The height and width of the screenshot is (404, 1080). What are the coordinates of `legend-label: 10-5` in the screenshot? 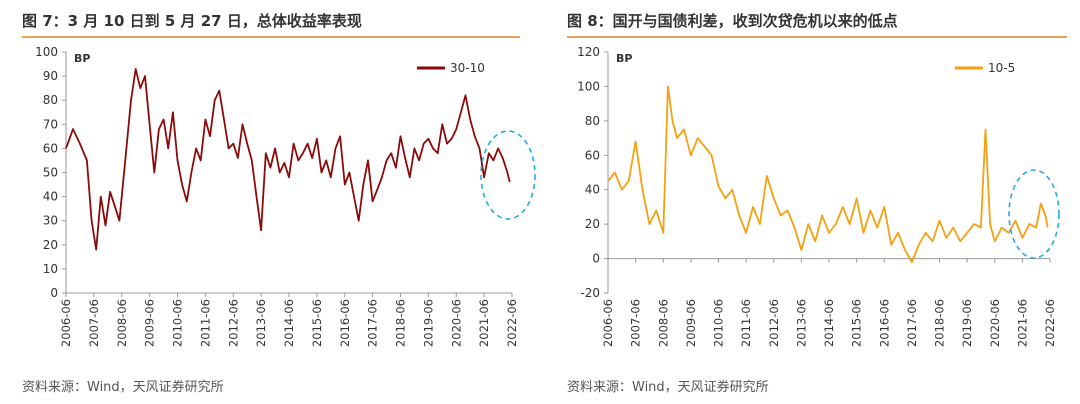 It's located at (1001, 68).